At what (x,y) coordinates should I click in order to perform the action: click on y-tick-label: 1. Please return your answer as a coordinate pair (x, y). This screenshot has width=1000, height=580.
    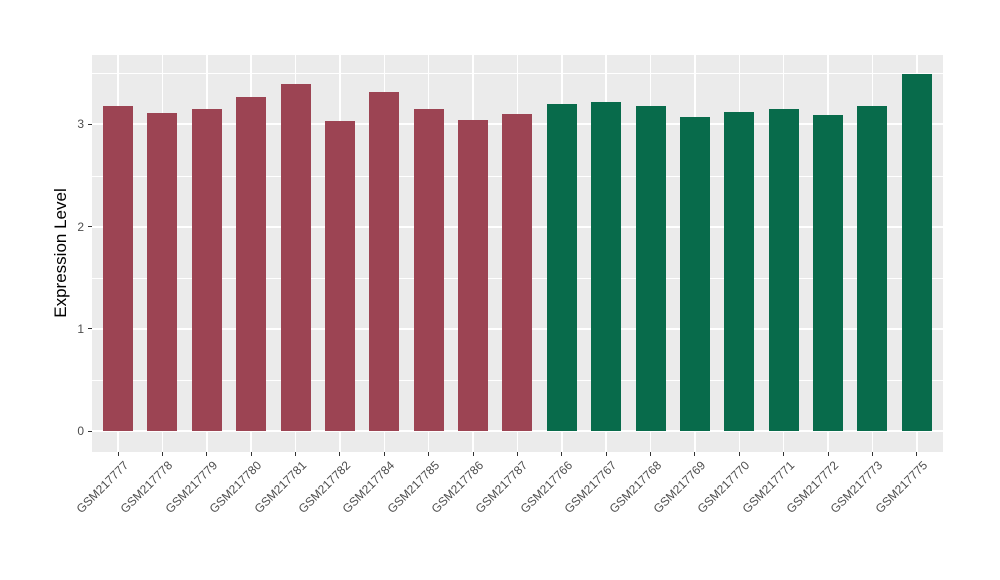
    Looking at the image, I should click on (80, 328).